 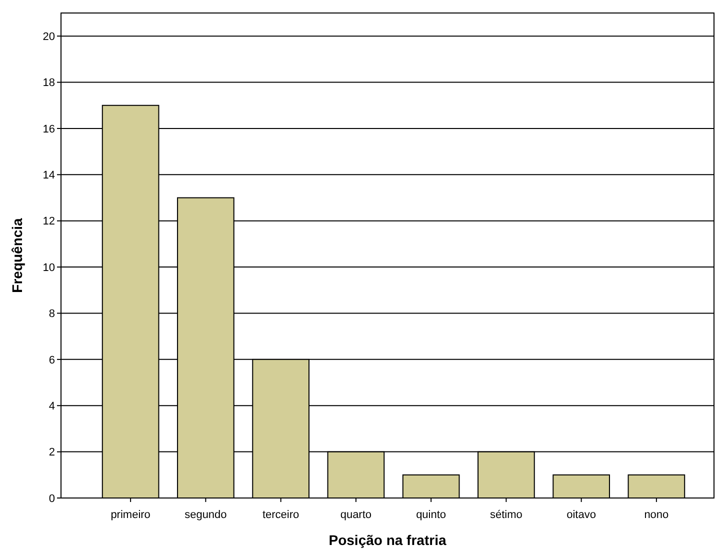 I want to click on x-tick-label: quinto, so click(x=431, y=515).